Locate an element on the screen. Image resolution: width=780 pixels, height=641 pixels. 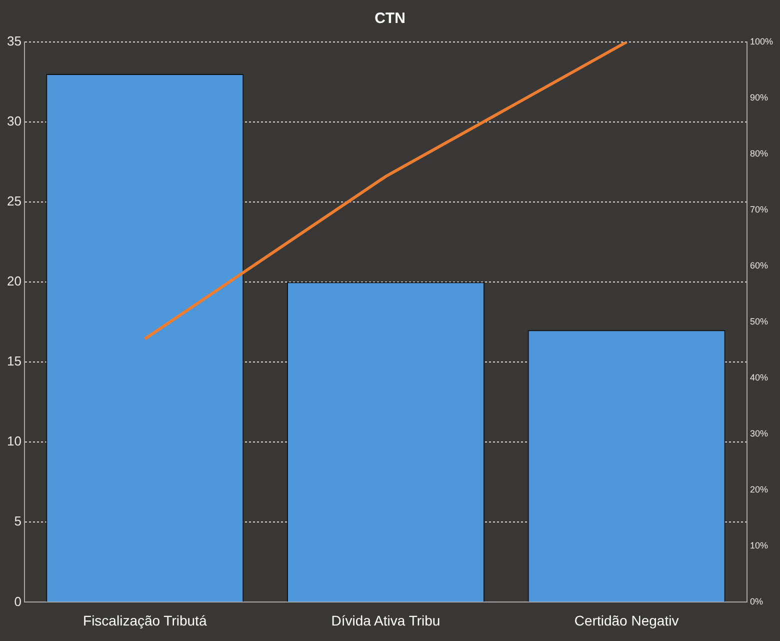
x-tick-label: Certidão Negativ is located at coordinates (626, 620).